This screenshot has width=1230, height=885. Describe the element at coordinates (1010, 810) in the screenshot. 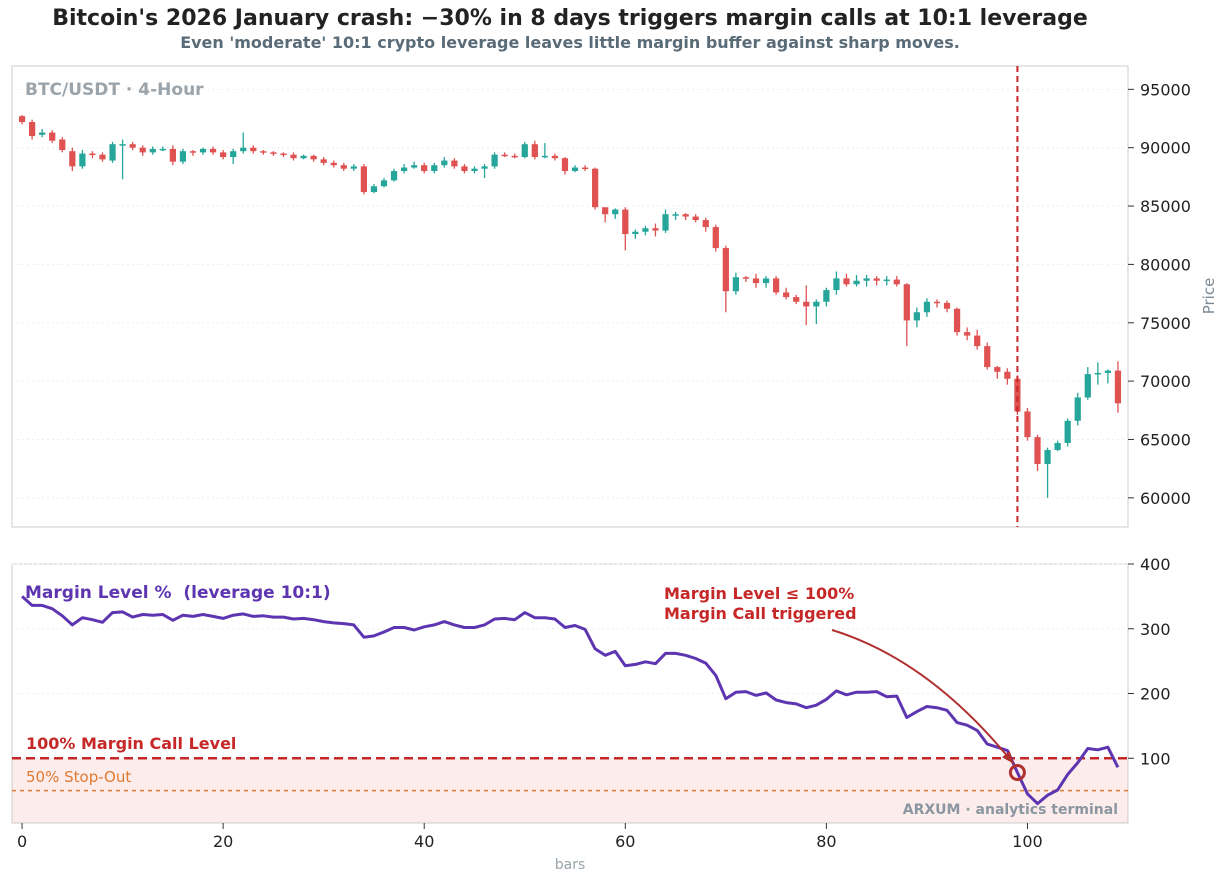

I see `watermark: ARXUM · analytics terminal` at that location.